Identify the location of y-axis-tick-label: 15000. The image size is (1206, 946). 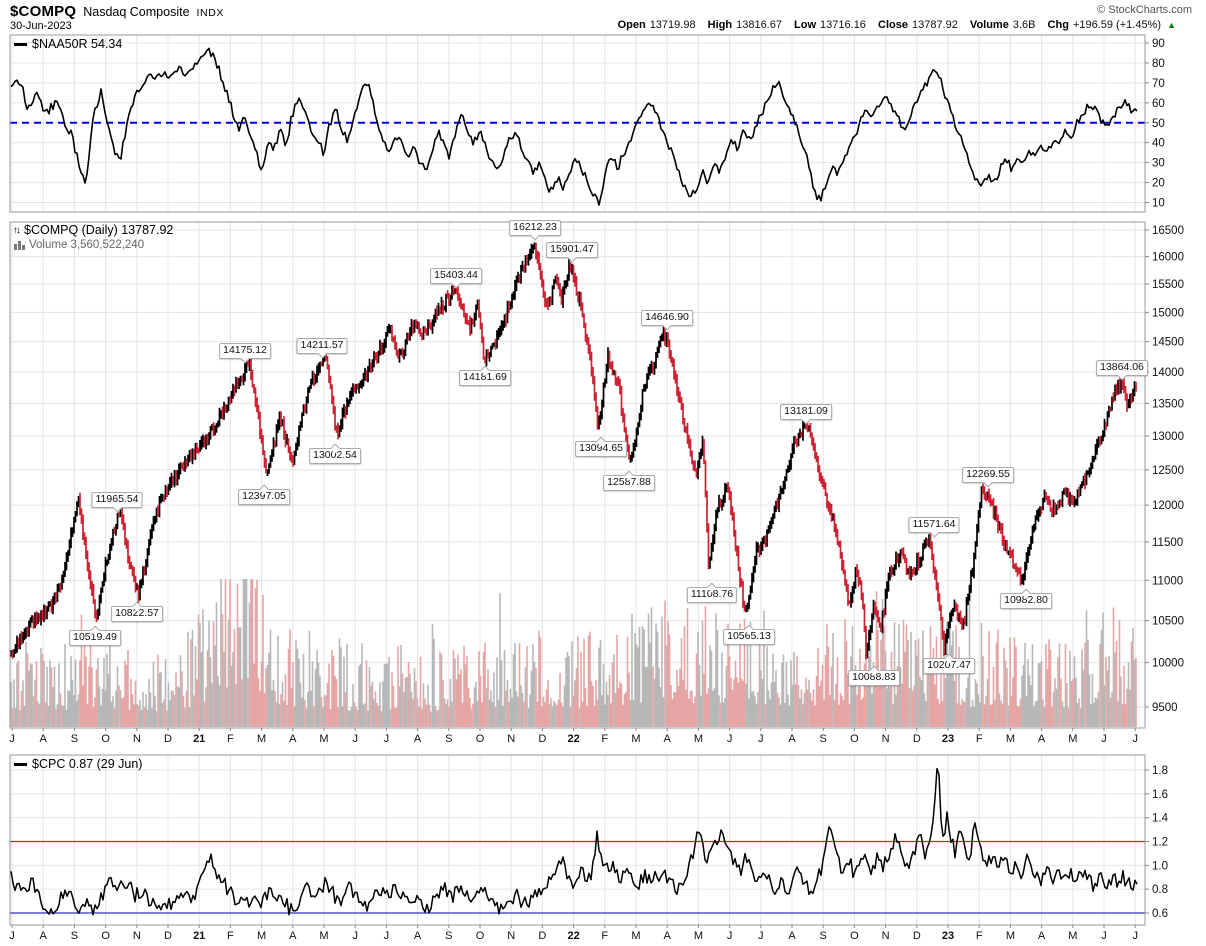
(1168, 313).